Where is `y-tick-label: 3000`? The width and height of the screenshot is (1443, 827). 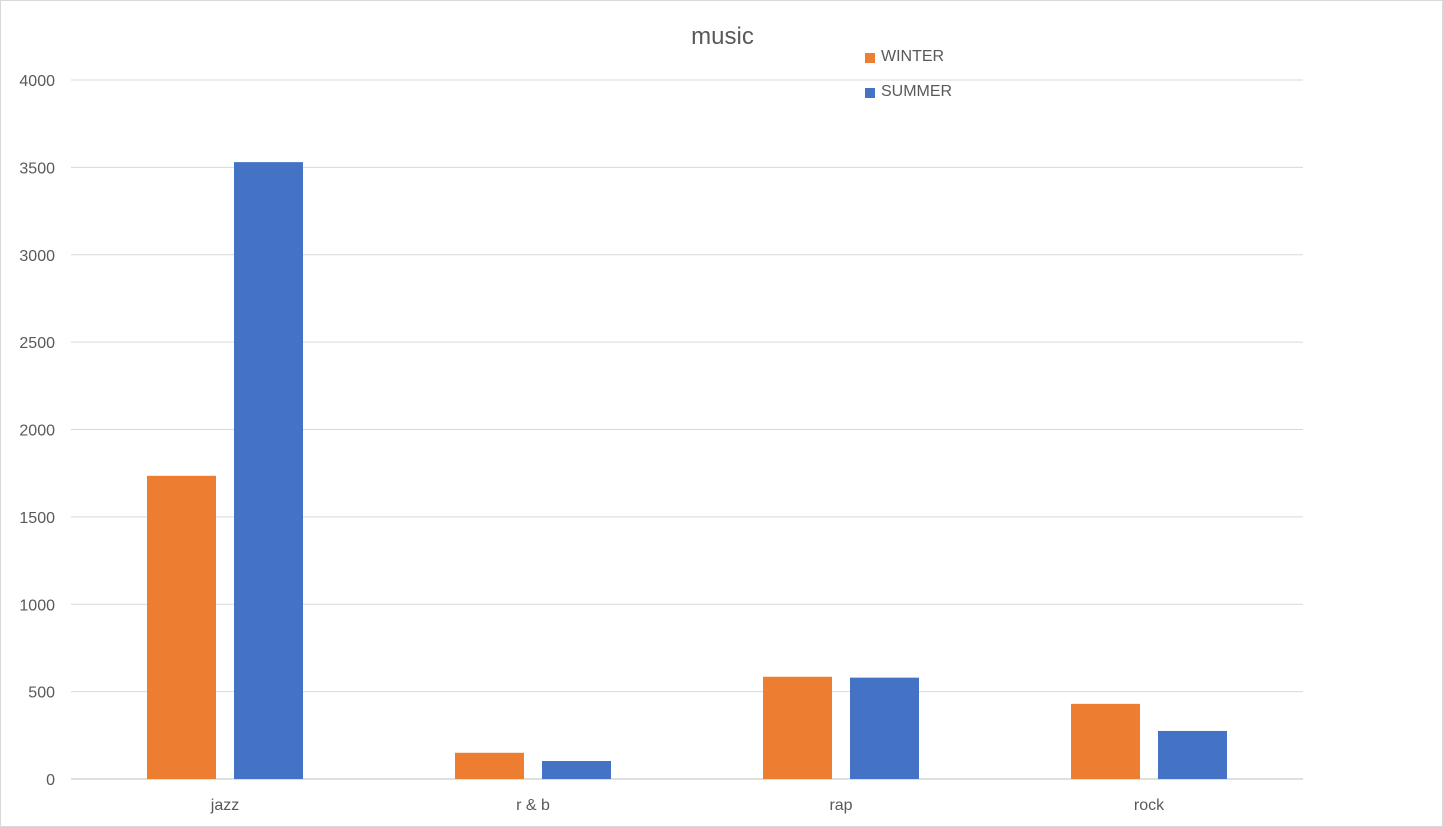 y-tick-label: 3000 is located at coordinates (37, 256).